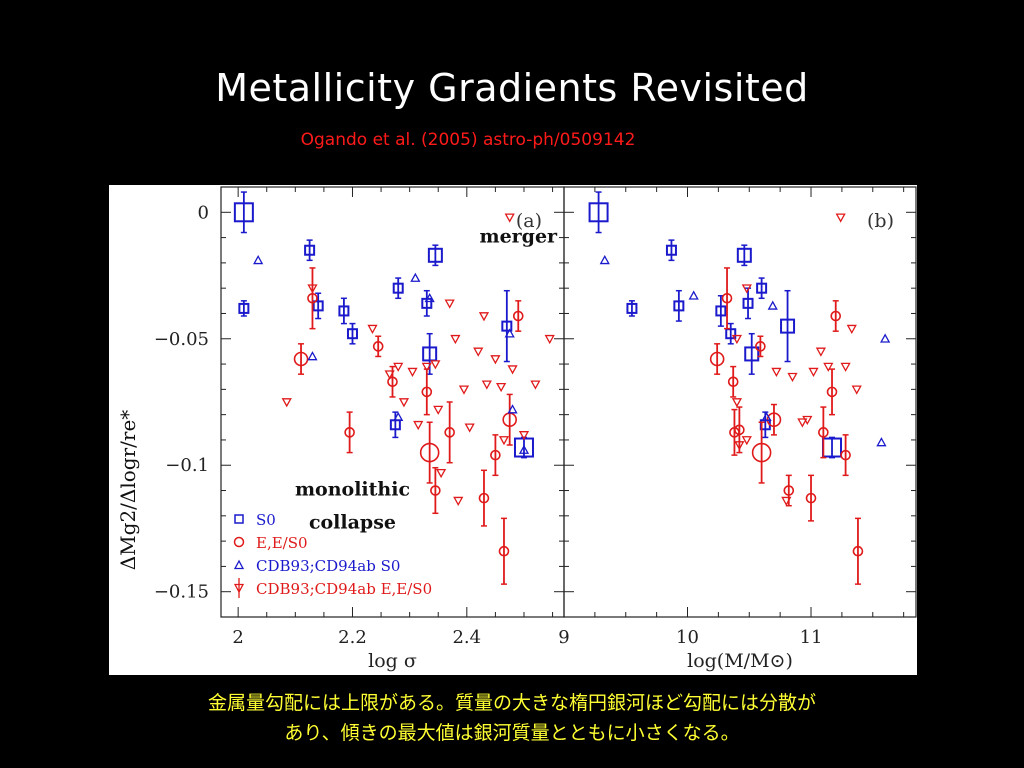  What do you see at coordinates (328, 566) in the screenshot?
I see `legend-label: CDB93;CD94ab S0` at bounding box center [328, 566].